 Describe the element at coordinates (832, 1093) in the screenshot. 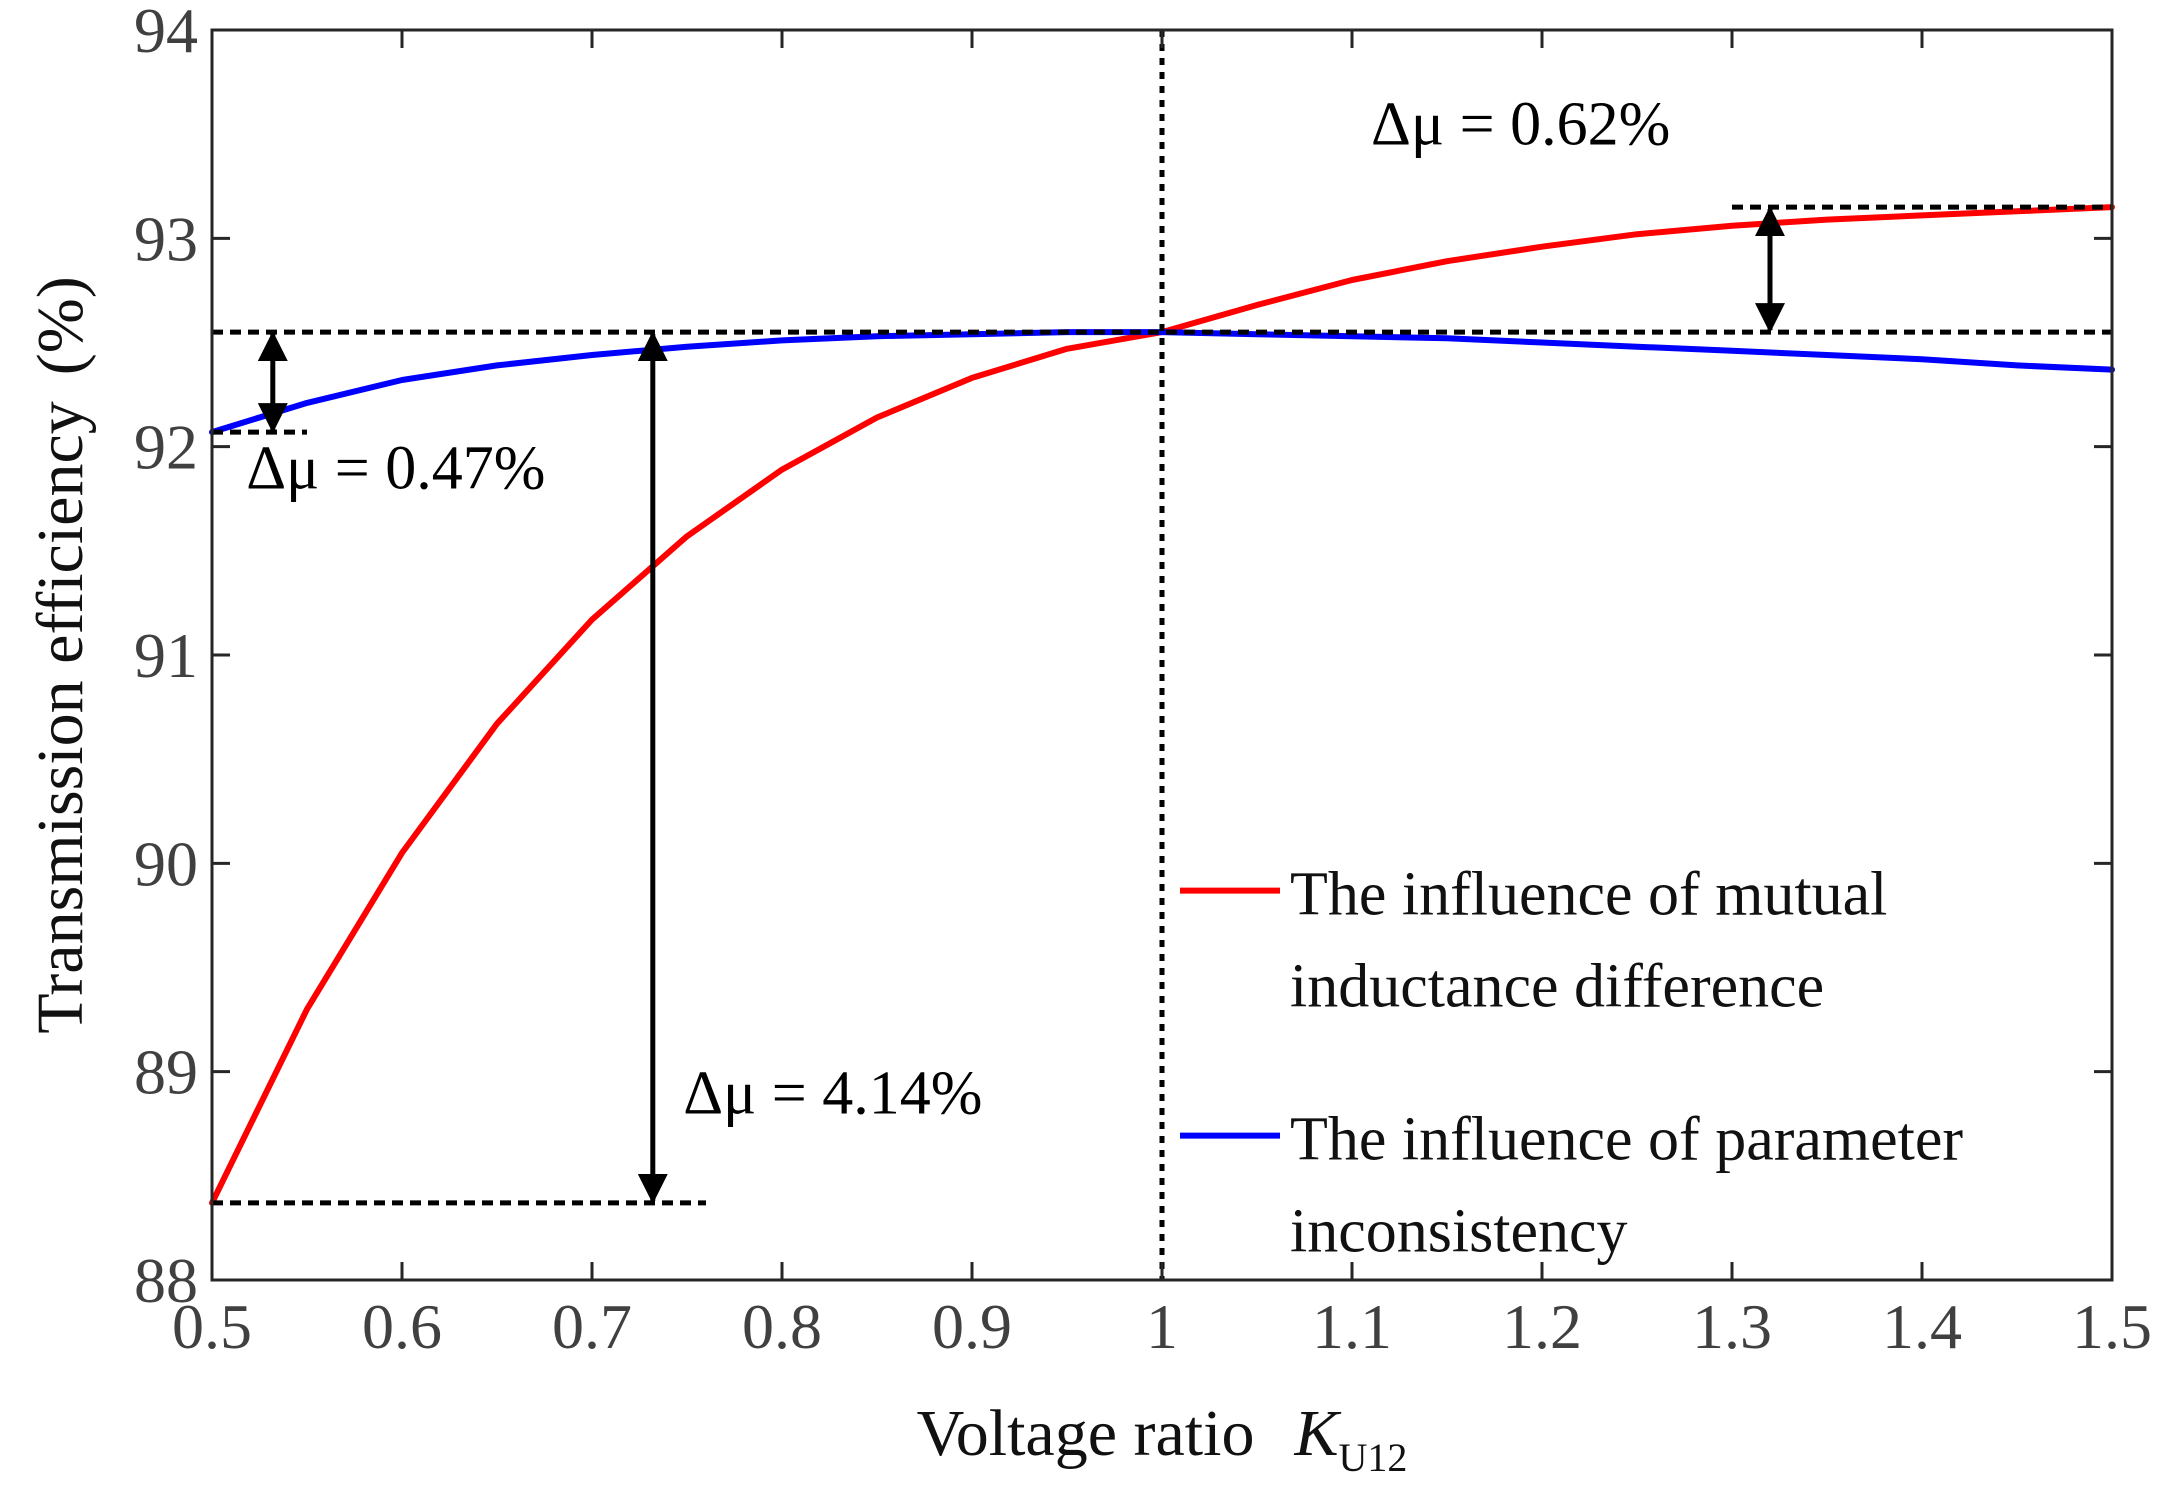

I see `annotation-label-3: Δμ = 4.14%` at that location.